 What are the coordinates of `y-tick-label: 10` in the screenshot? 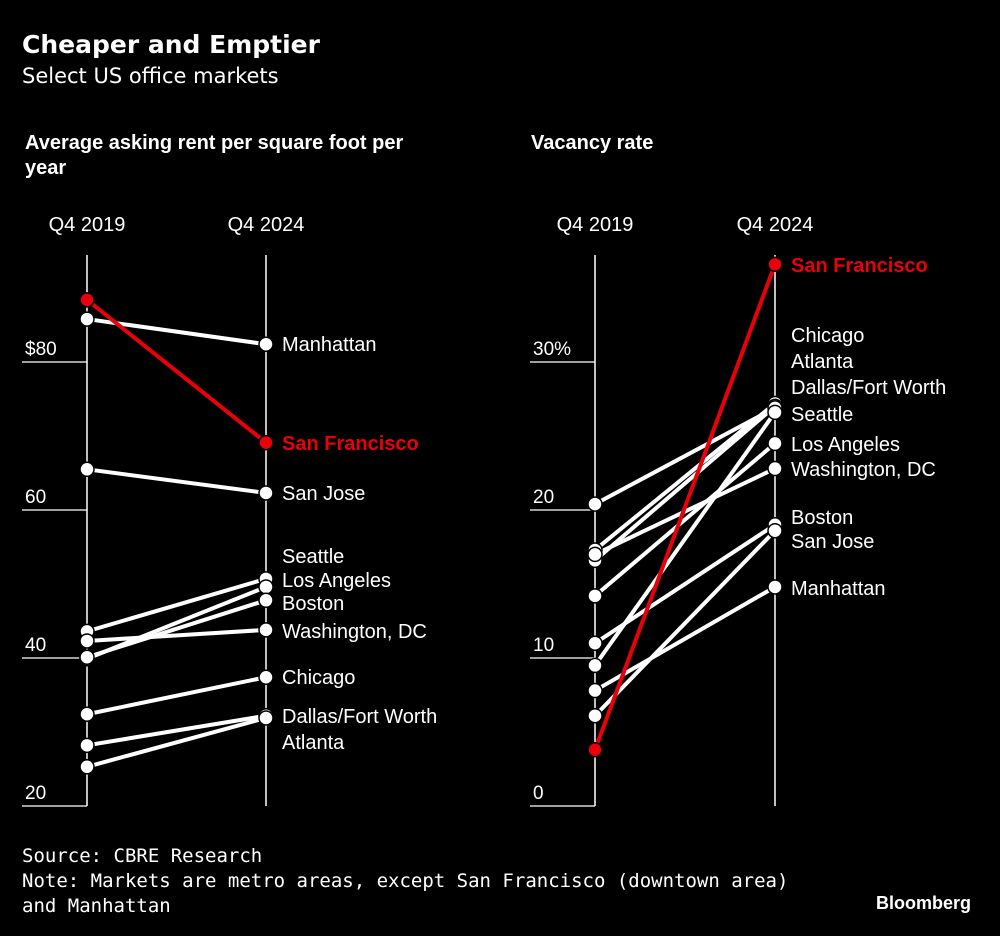 It's located at (543, 645).